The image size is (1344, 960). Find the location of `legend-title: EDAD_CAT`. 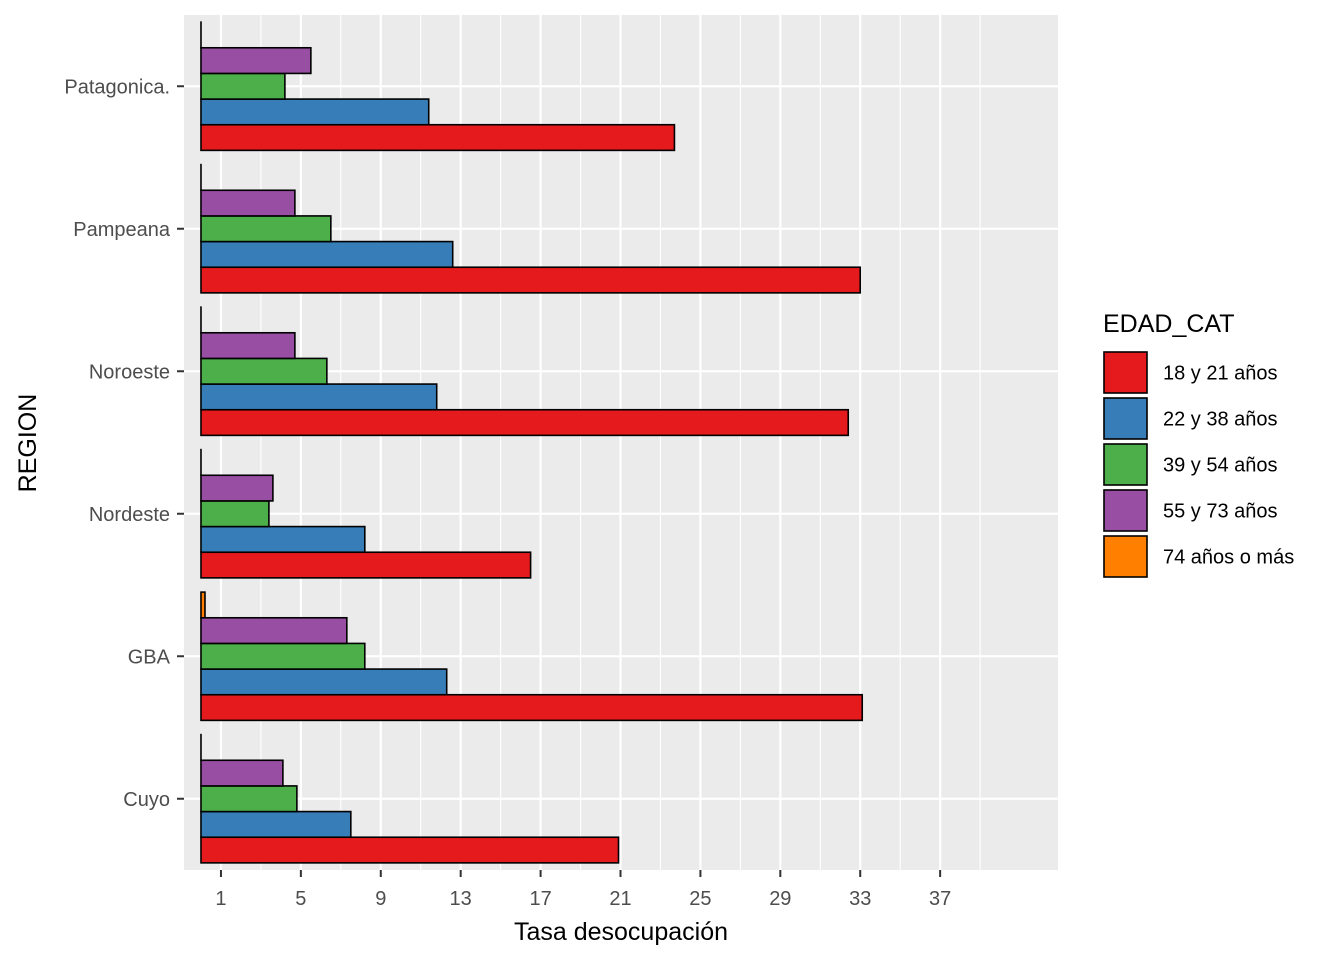

legend-title: EDAD_CAT is located at coordinates (1169, 324).